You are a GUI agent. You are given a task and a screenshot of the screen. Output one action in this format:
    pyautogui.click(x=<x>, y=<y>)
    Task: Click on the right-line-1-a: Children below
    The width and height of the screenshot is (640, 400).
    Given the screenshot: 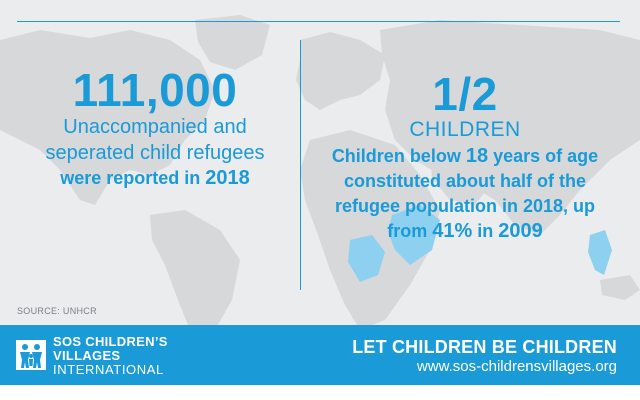 What is the action you would take?
    pyautogui.click(x=396, y=156)
    